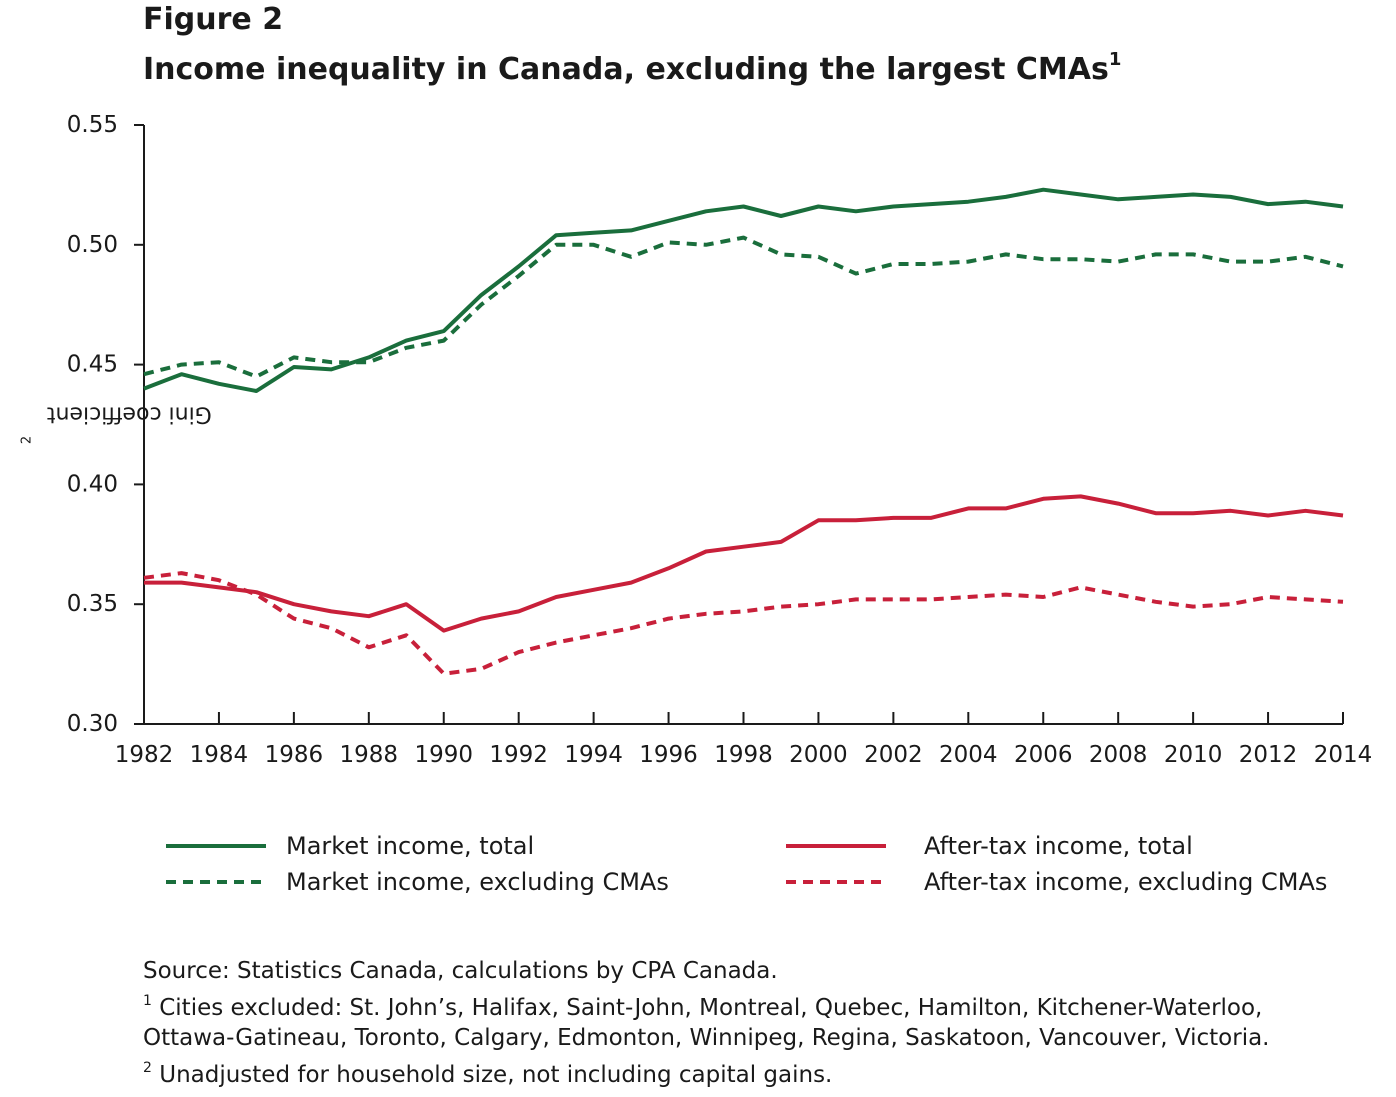  What do you see at coordinates (477, 882) in the screenshot?
I see `legend-label: Market income, excluding CMAs` at bounding box center [477, 882].